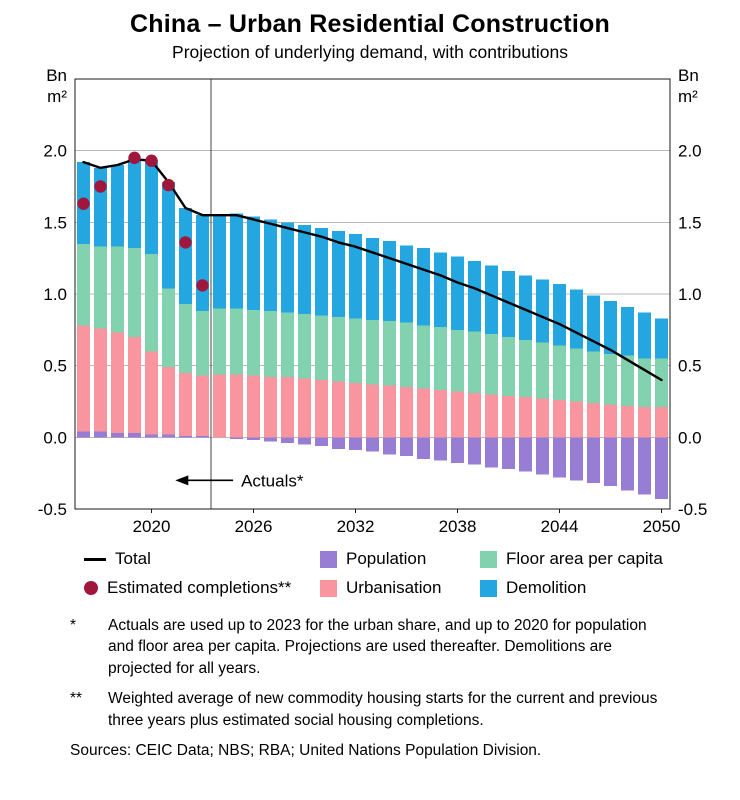  I want to click on completions-dots, so click(143, 221).